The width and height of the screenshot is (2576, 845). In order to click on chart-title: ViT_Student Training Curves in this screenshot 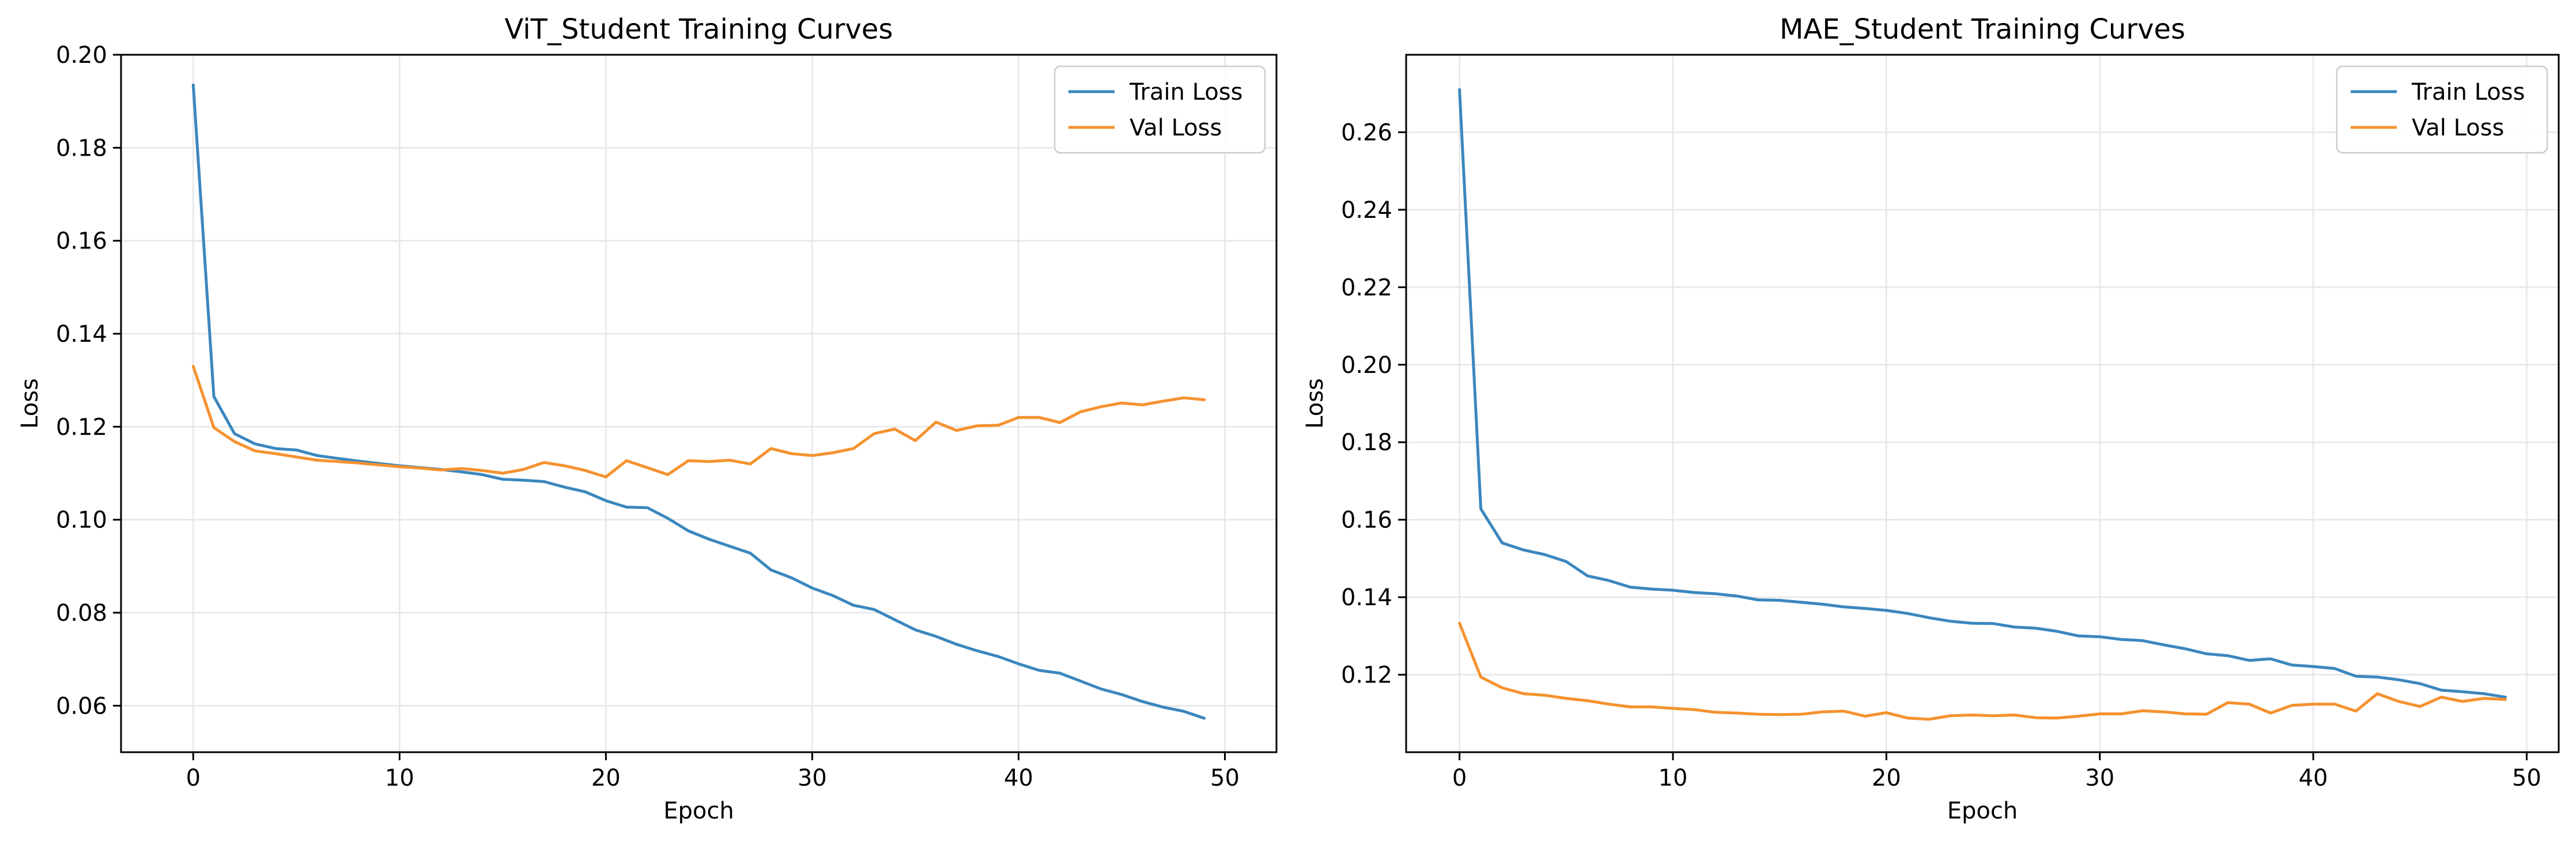, I will do `click(699, 29)`.